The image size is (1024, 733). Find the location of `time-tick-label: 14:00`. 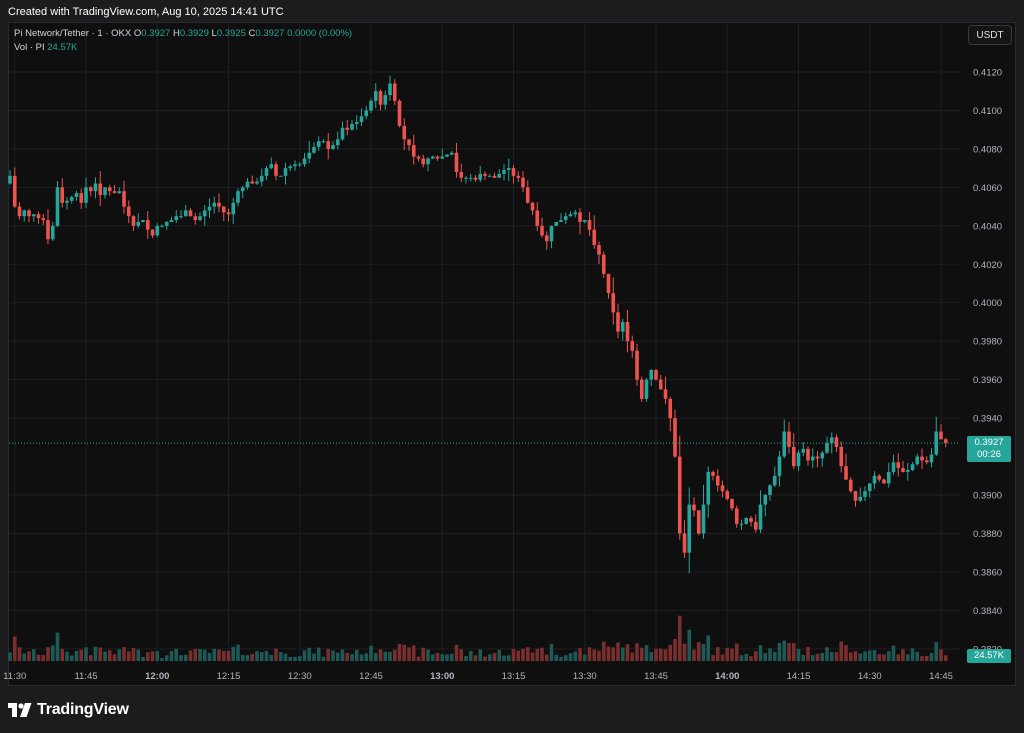

time-tick-label: 14:00 is located at coordinates (727, 676).